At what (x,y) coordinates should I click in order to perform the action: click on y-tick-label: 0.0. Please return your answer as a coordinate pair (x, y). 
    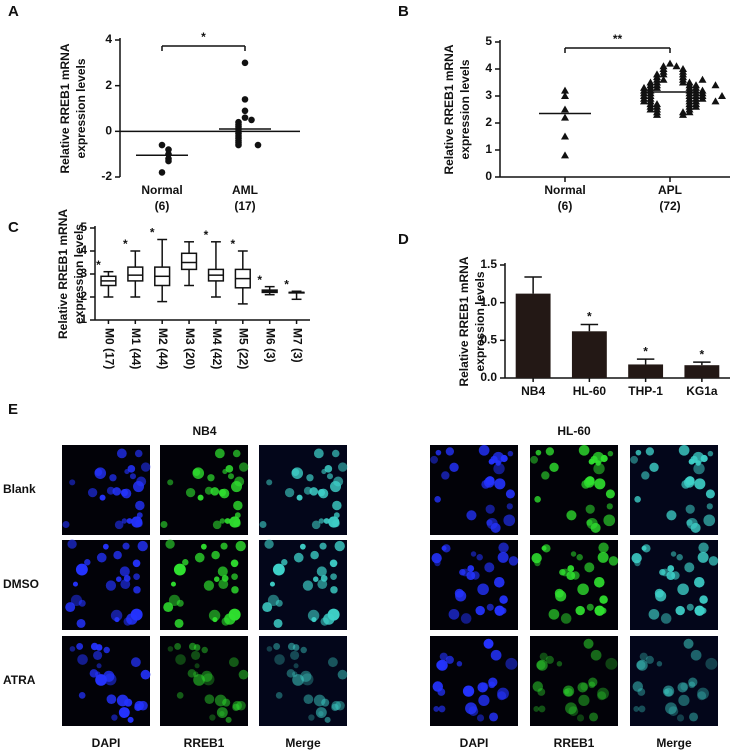
    Looking at the image, I should click on (488, 377).